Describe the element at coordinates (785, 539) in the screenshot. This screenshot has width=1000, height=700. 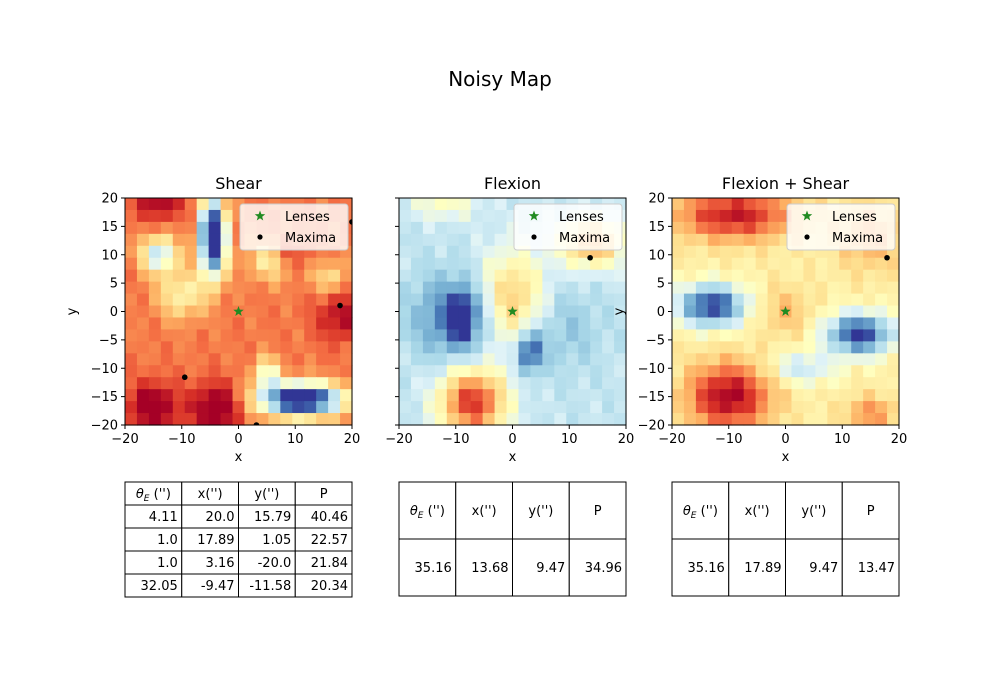
I see `table-3: θE ('') x('') y('') P 35.16 17.89 9.47 13.47` at that location.